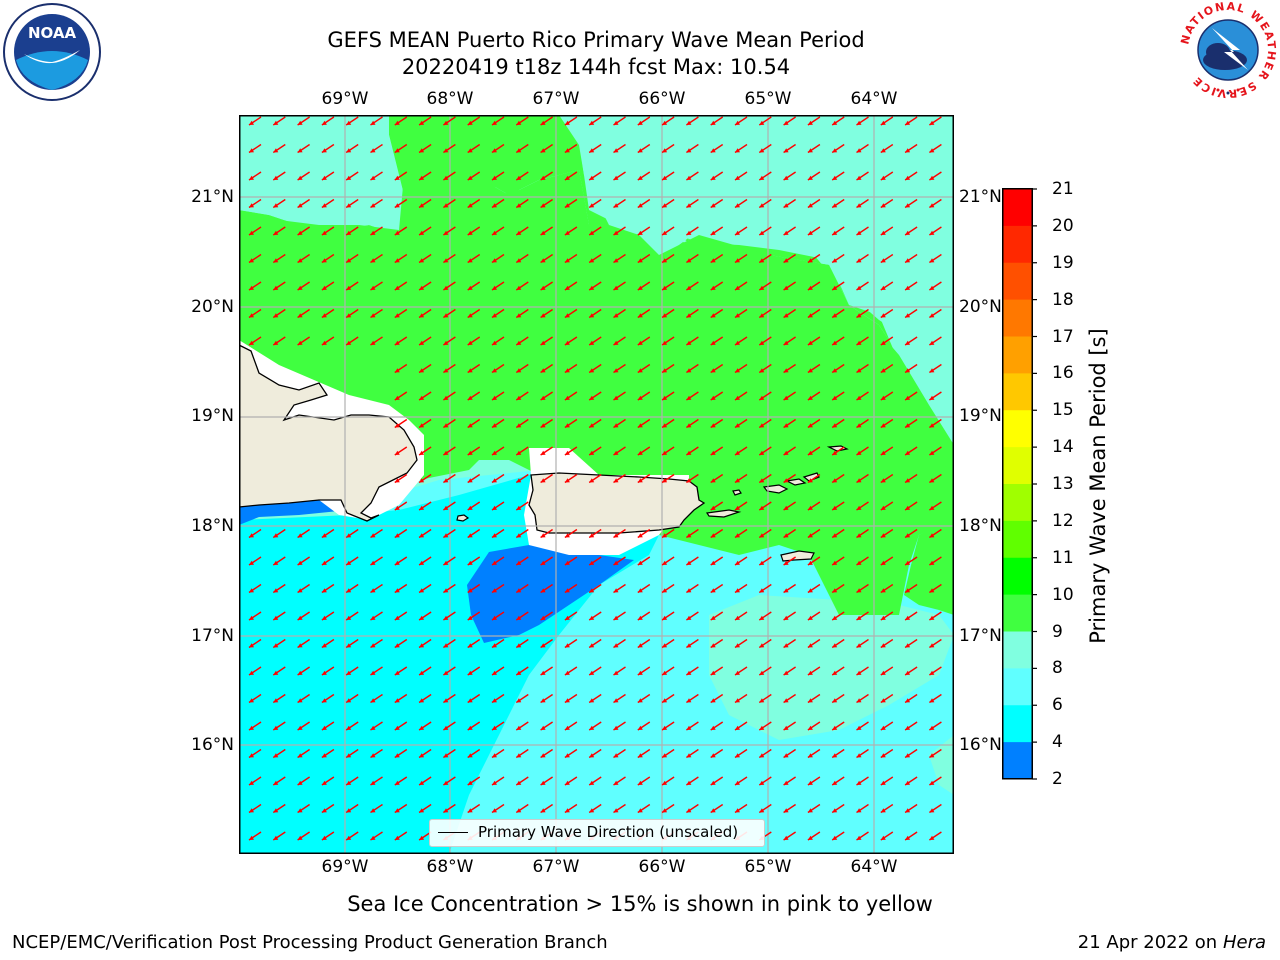 This screenshot has height=960, width=1280. I want to click on legend-line-icon, so click(453, 832).